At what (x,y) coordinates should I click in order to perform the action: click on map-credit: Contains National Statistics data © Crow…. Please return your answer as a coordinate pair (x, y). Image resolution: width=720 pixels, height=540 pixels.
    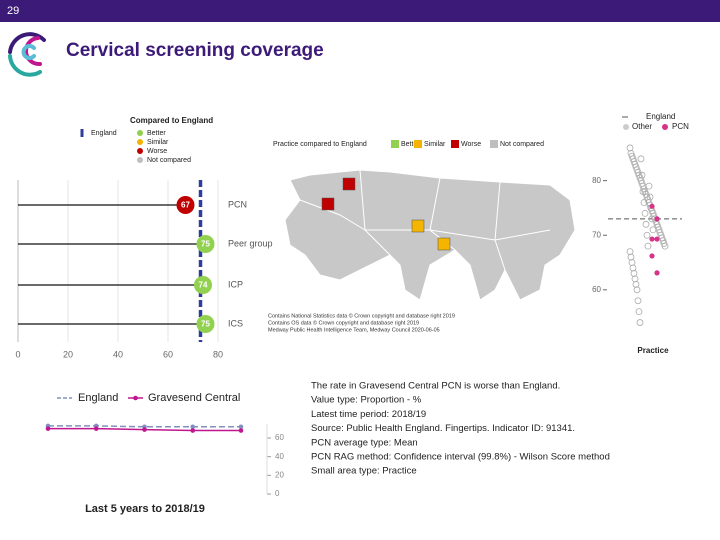
    Looking at the image, I should click on (361, 315).